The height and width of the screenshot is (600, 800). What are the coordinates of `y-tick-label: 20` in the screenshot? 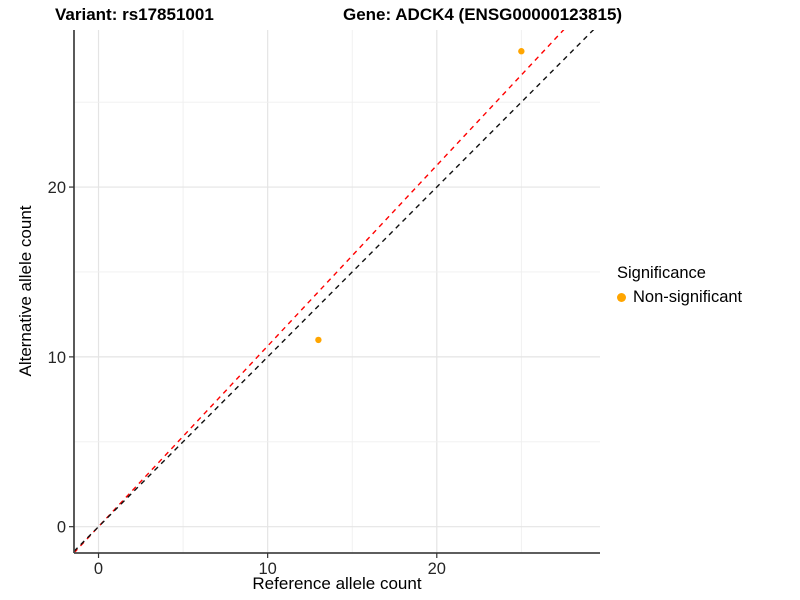 It's located at (57, 188).